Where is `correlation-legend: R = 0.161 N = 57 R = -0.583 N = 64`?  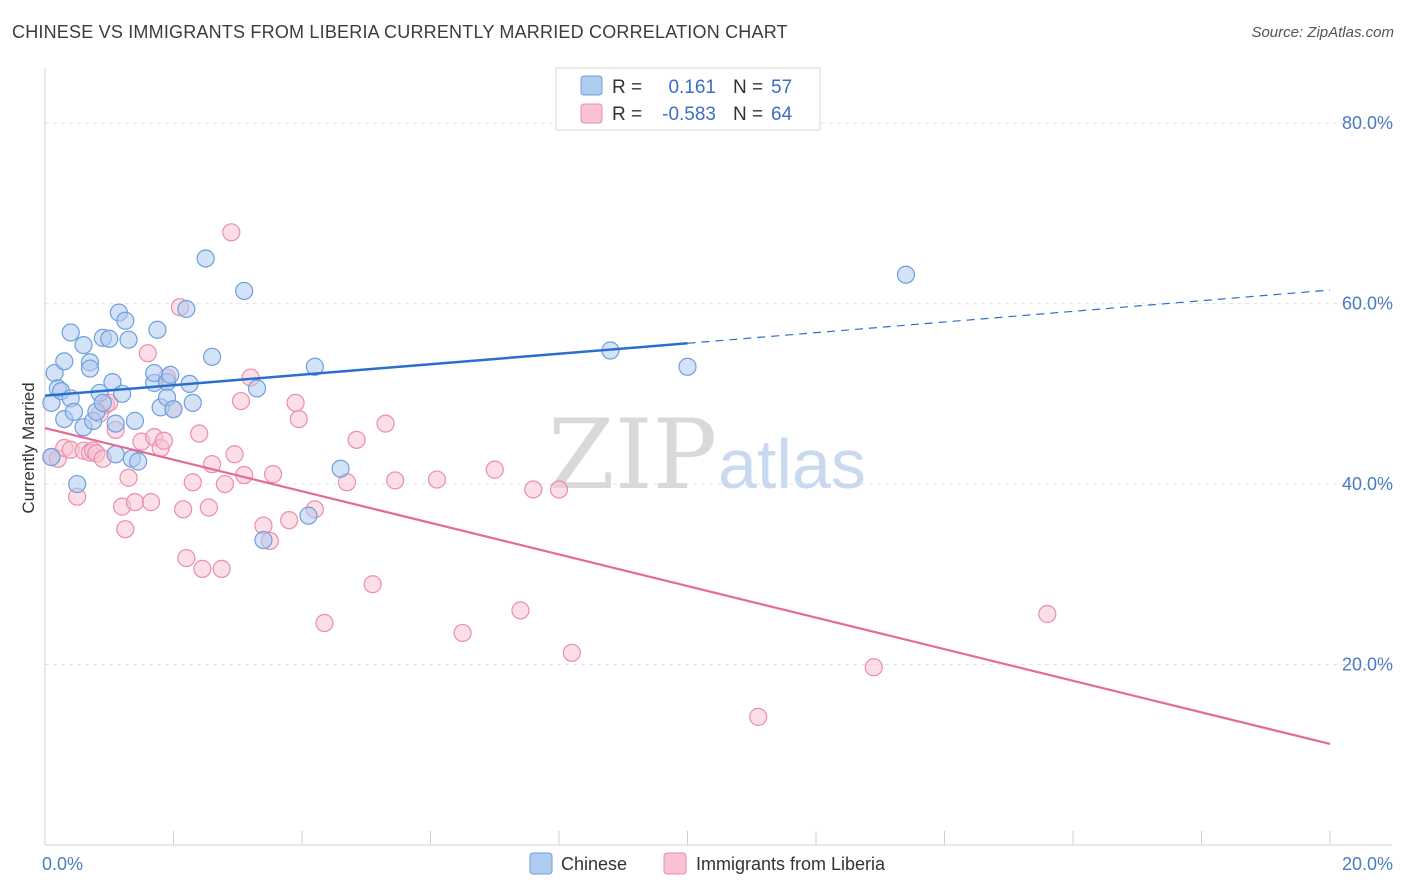 correlation-legend: R = 0.161 N = 57 R = -0.583 N = 64 is located at coordinates (688, 99).